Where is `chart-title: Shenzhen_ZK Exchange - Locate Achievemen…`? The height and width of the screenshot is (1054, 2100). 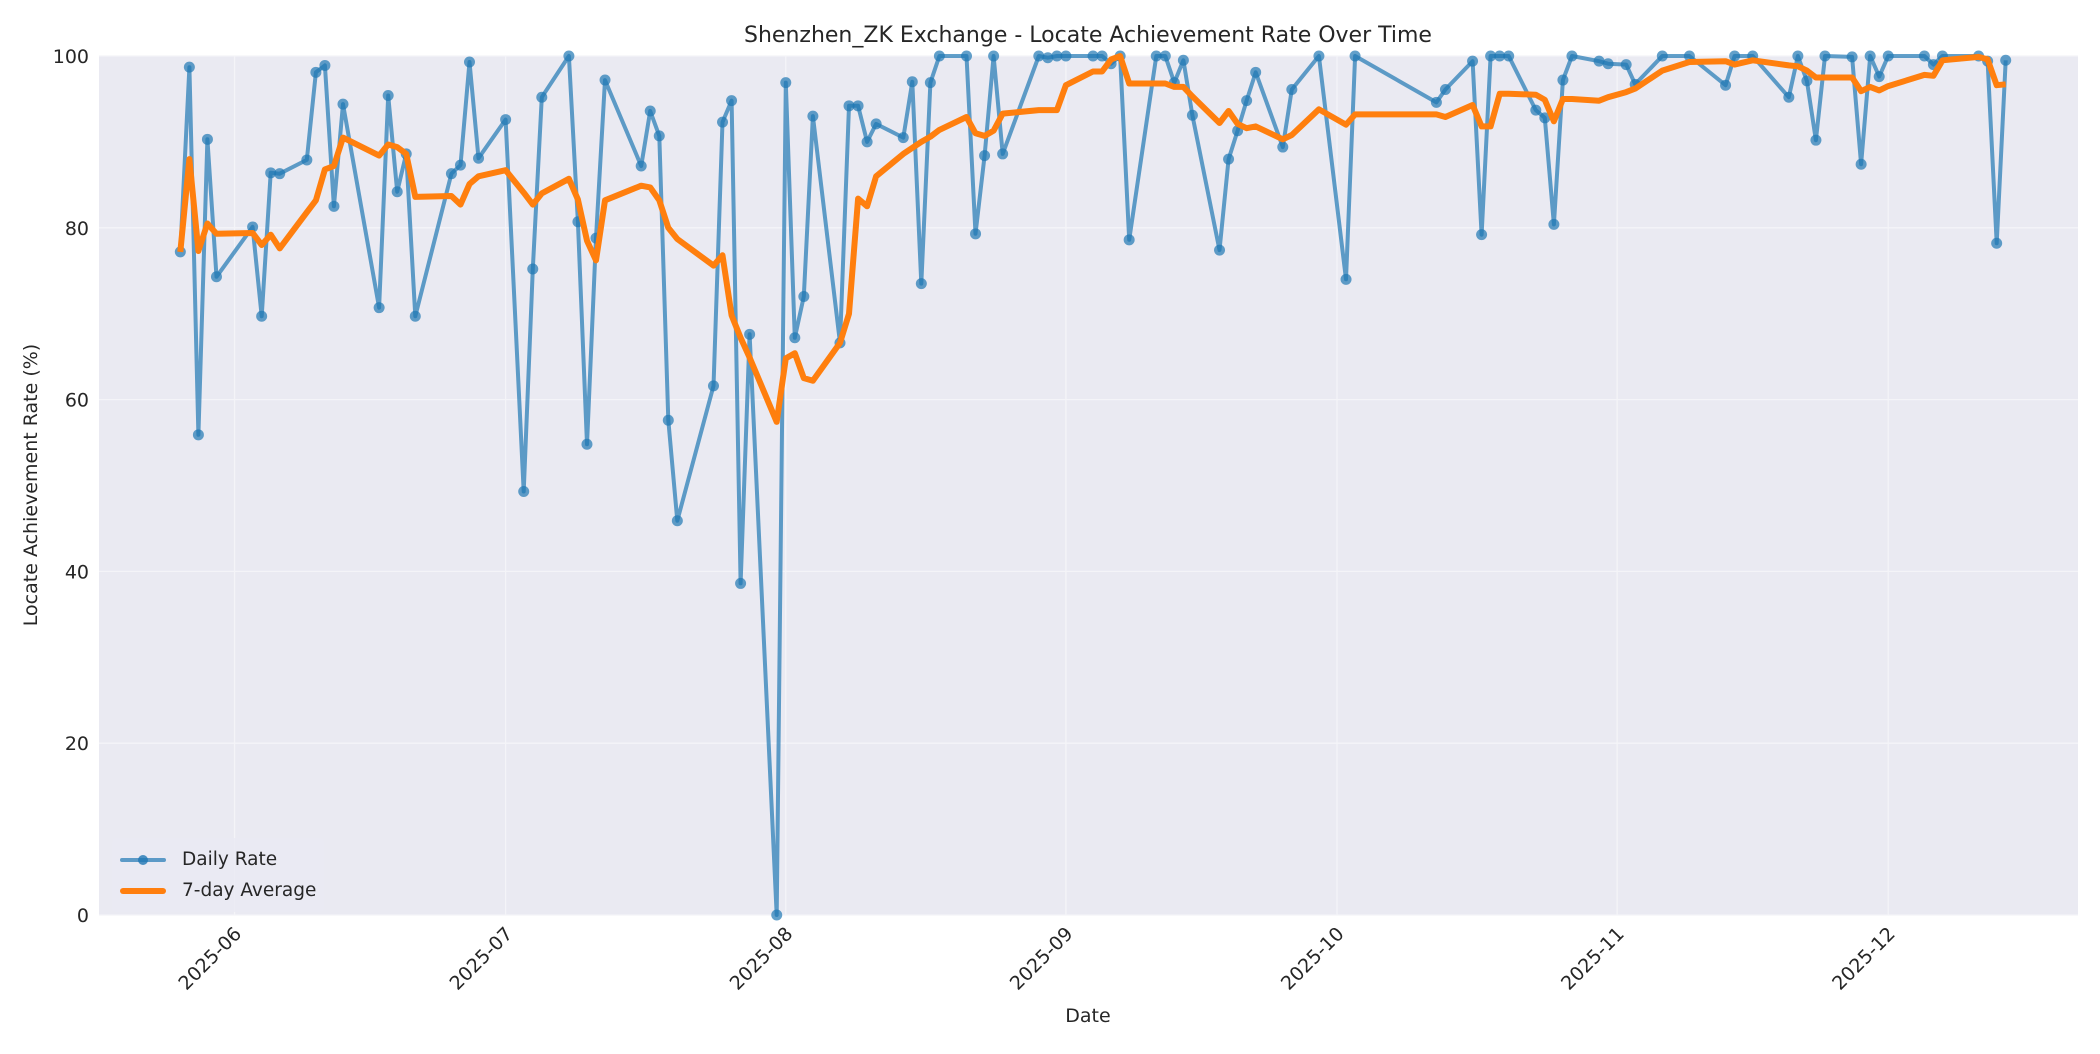 chart-title: Shenzhen_ZK Exchange - Locate Achievemen… is located at coordinates (1088, 35).